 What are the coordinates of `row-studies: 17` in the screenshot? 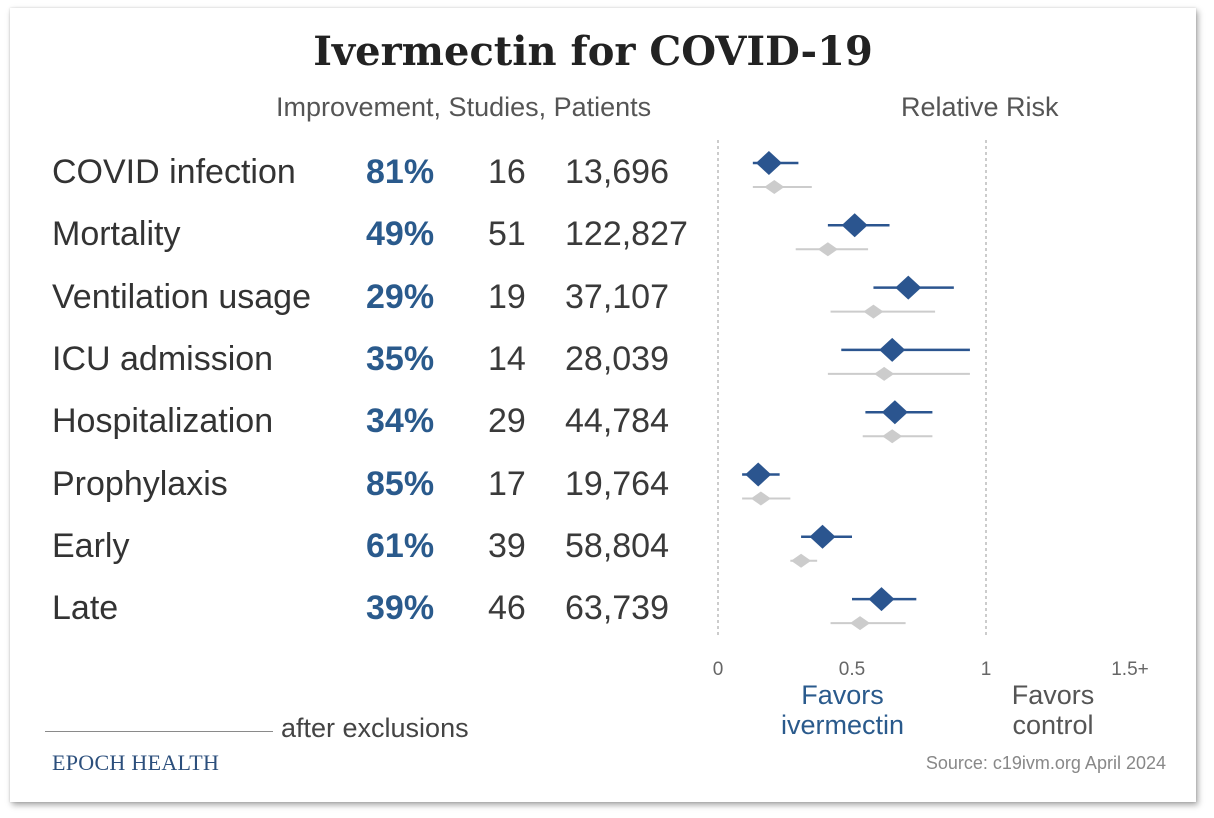 It's located at (507, 483).